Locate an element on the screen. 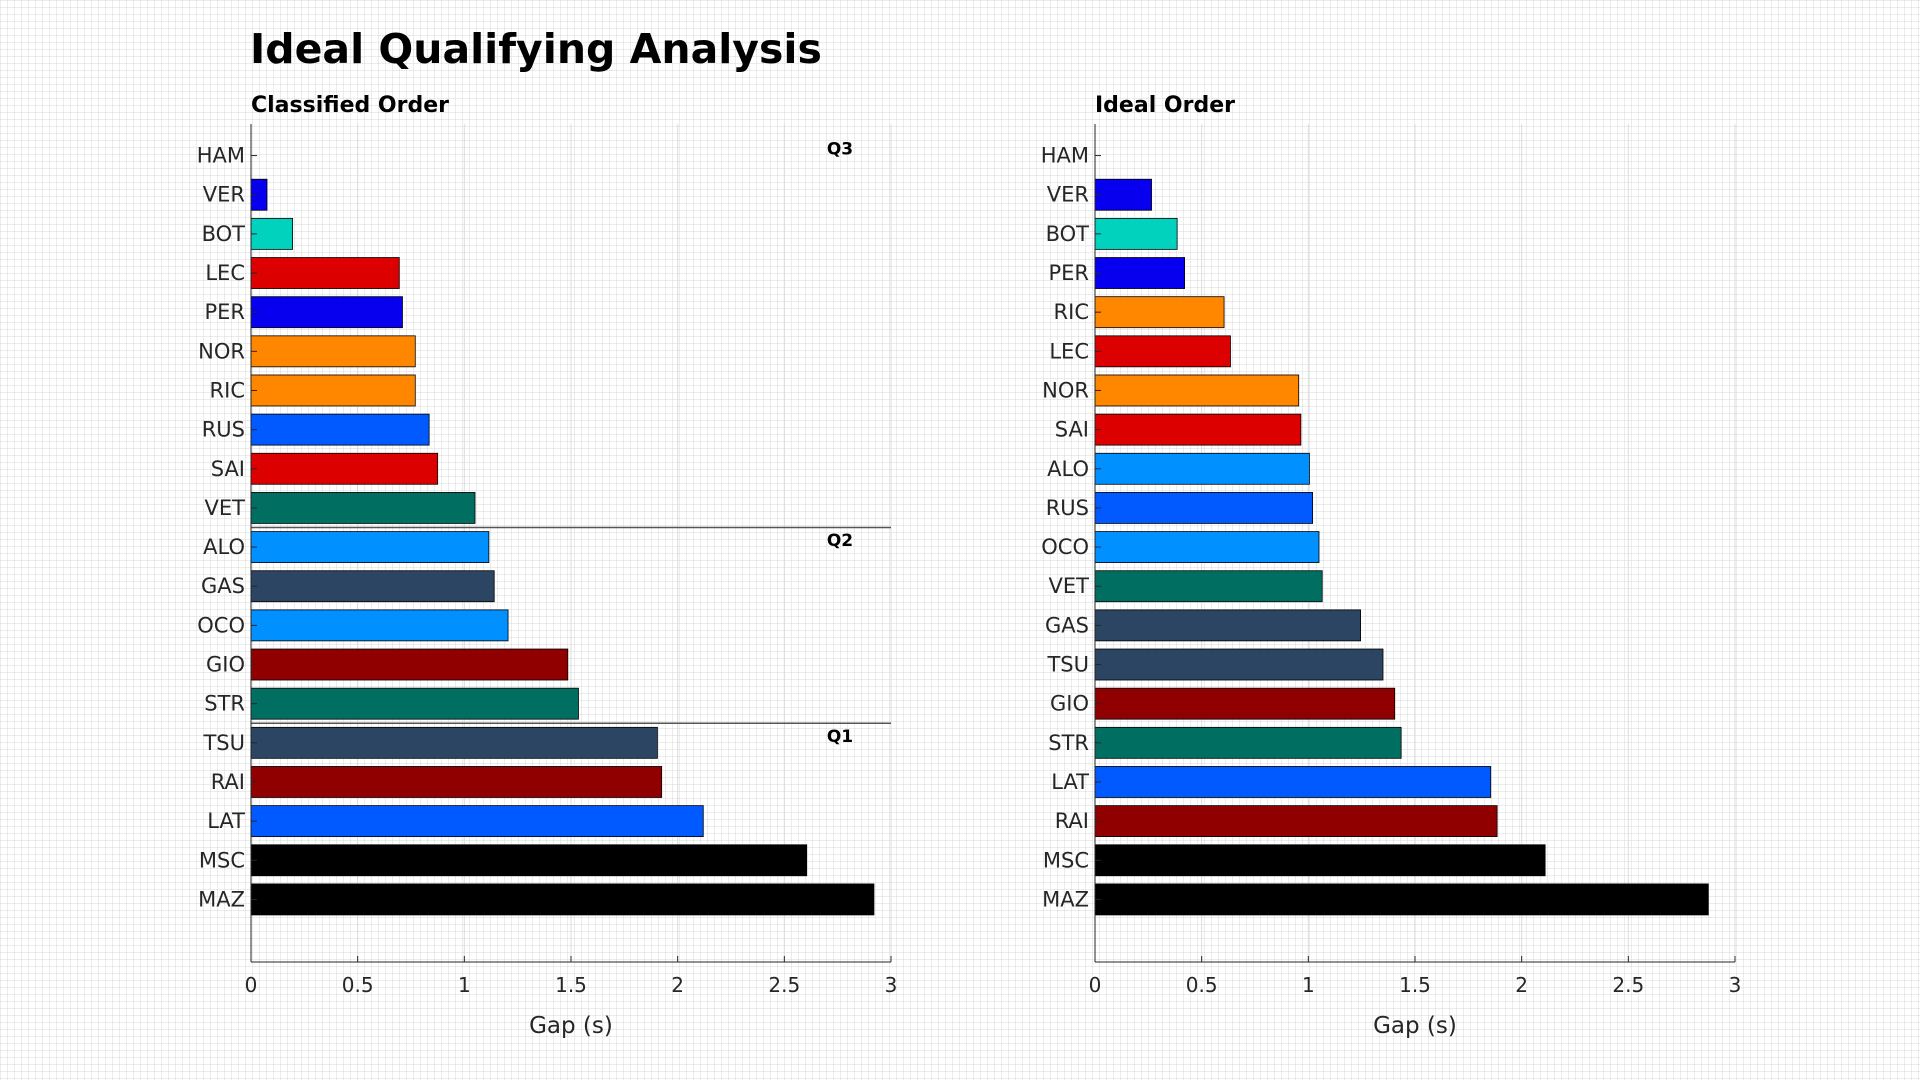 Image resolution: width=1920 pixels, height=1080 pixels. panel-title: Classified Order is located at coordinates (350, 105).